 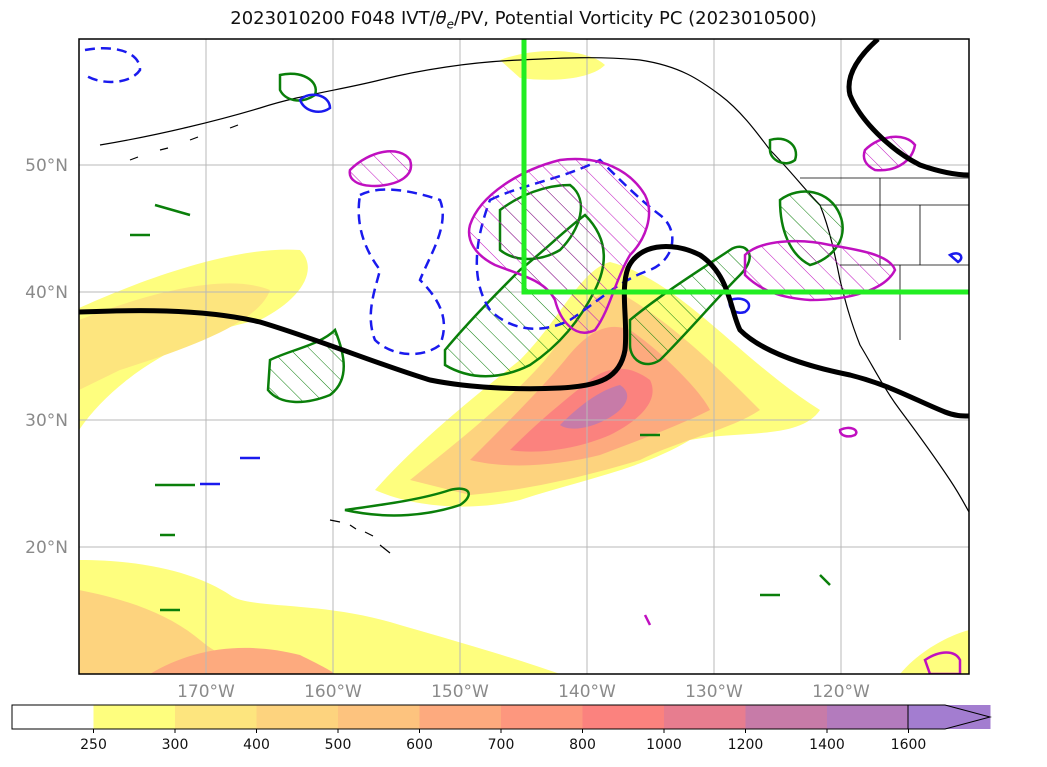 I want to click on black-contour-north, so click(x=907, y=108).